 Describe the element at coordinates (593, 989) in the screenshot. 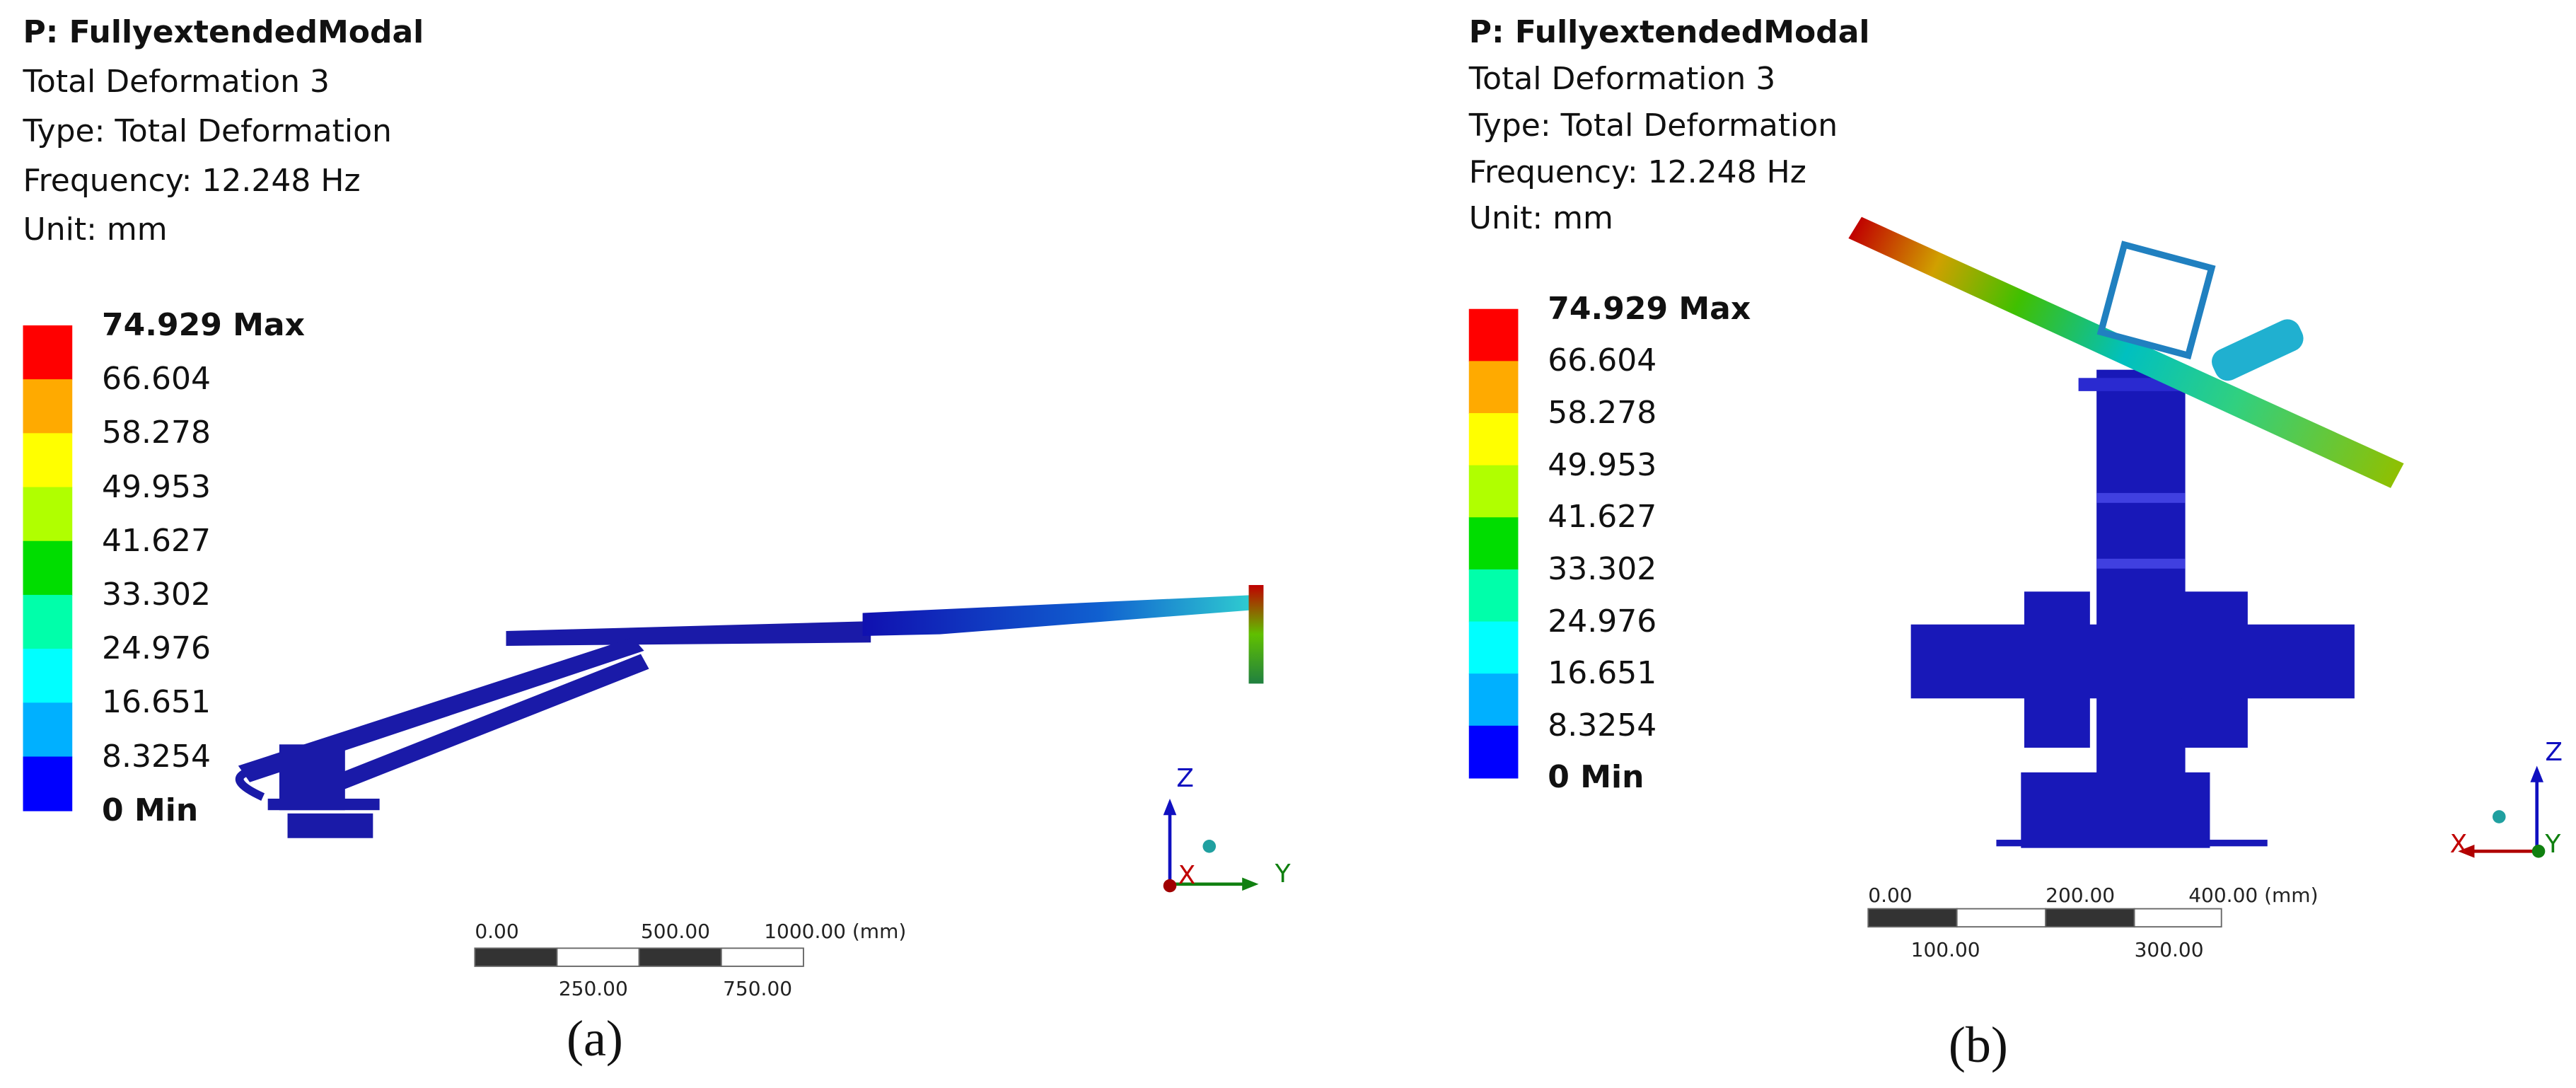

I see `scale-label: 250.00` at that location.